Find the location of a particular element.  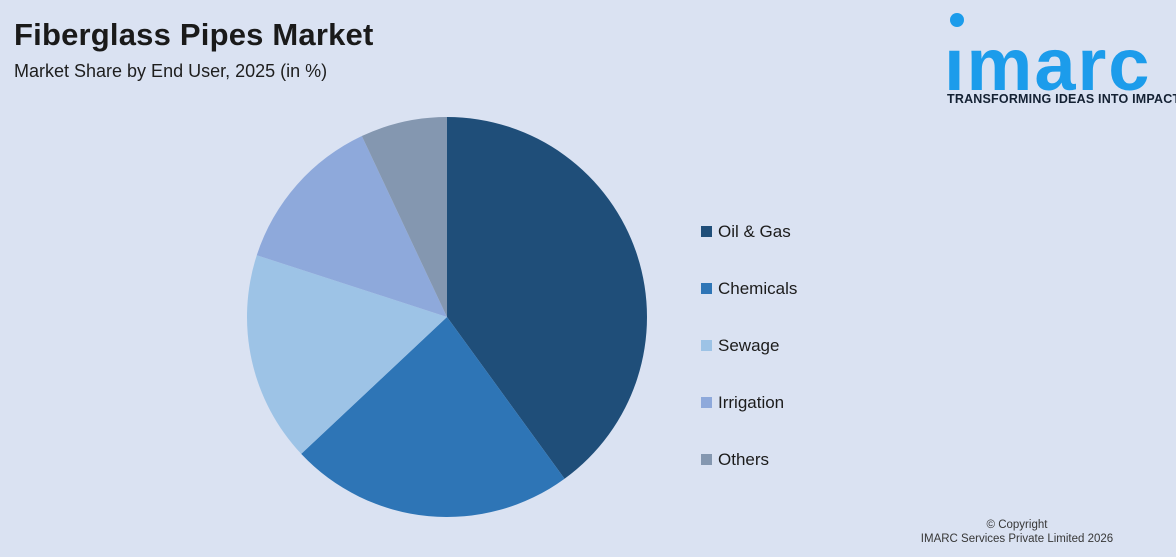

pie-slice-chemicals is located at coordinates (433, 417).